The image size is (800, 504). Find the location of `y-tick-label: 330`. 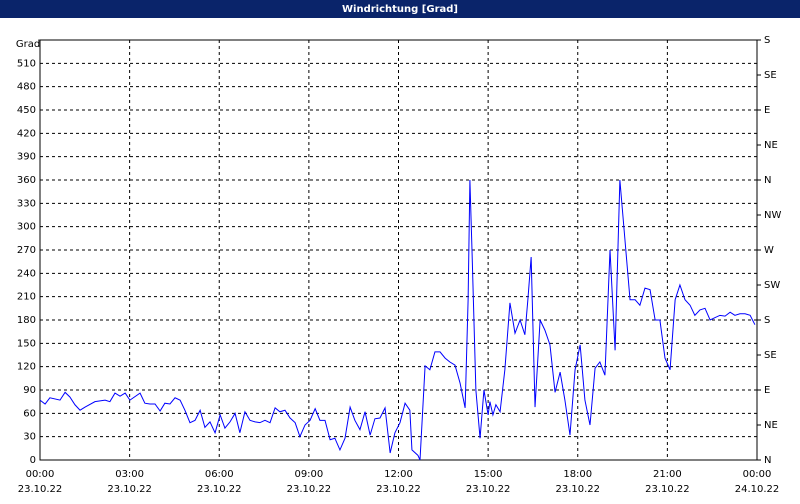

y-tick-label: 330 is located at coordinates (26, 203).